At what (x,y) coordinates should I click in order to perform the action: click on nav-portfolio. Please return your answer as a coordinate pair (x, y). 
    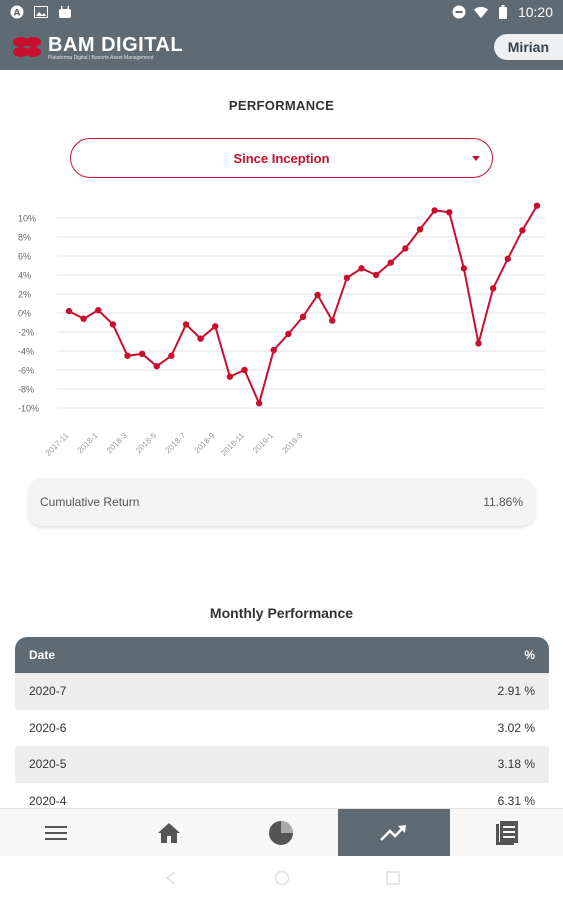
    Looking at the image, I should click on (281, 832).